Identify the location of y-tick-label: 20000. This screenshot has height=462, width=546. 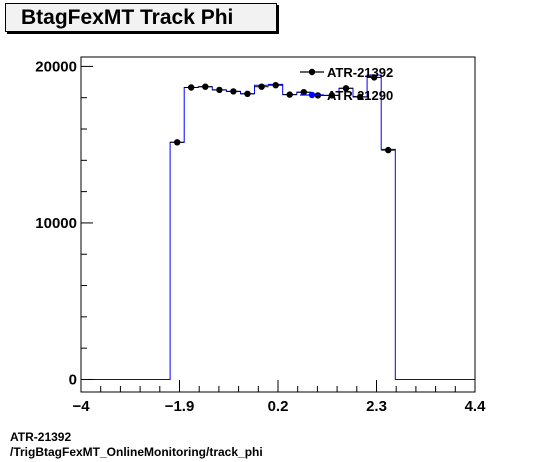
(56, 66).